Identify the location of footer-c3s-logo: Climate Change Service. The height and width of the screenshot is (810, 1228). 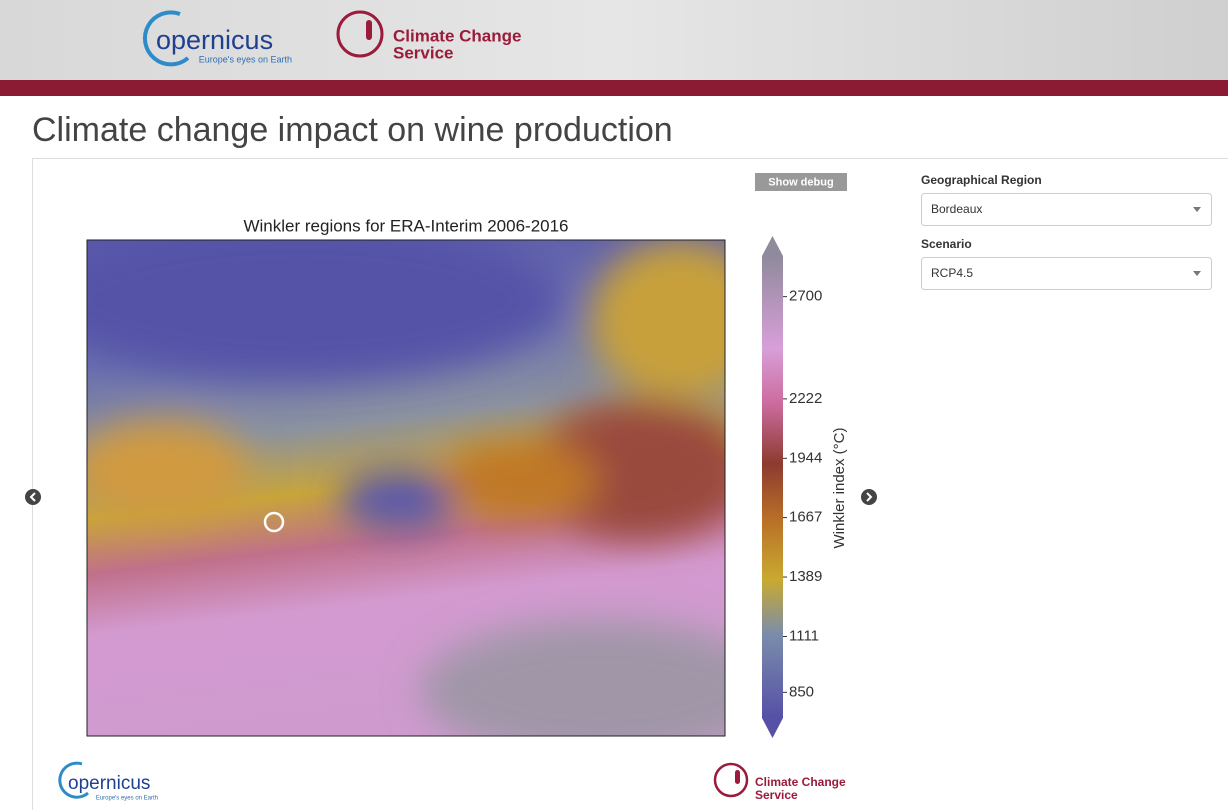
(779, 782).